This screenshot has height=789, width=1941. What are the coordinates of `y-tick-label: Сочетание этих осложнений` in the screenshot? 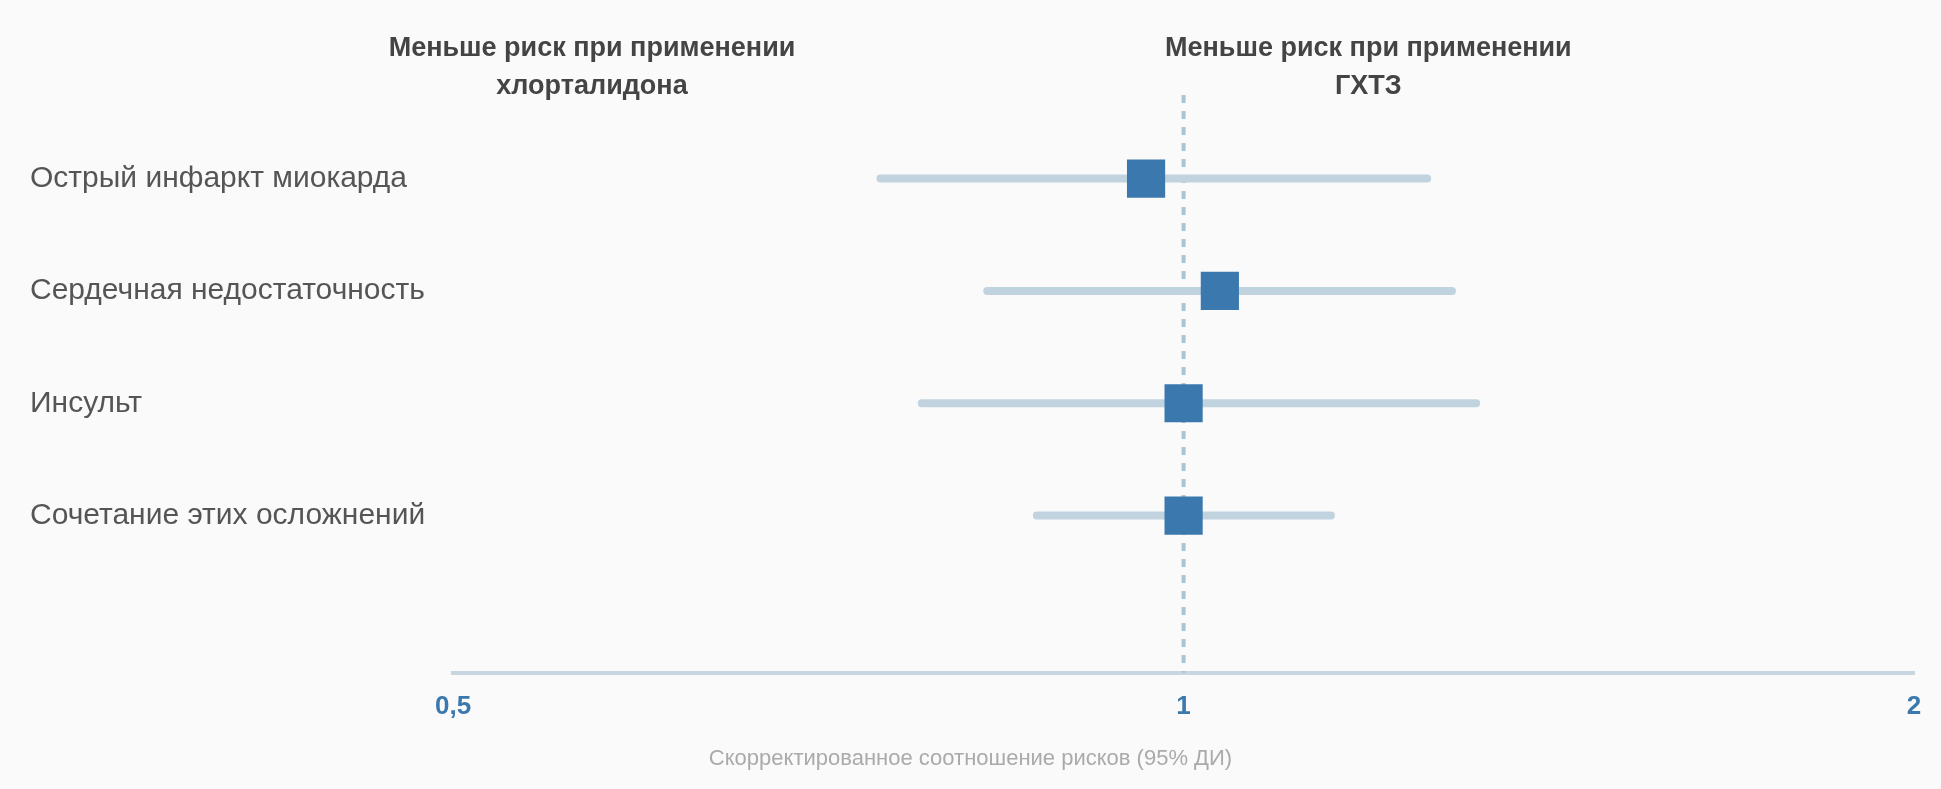 It's located at (228, 513).